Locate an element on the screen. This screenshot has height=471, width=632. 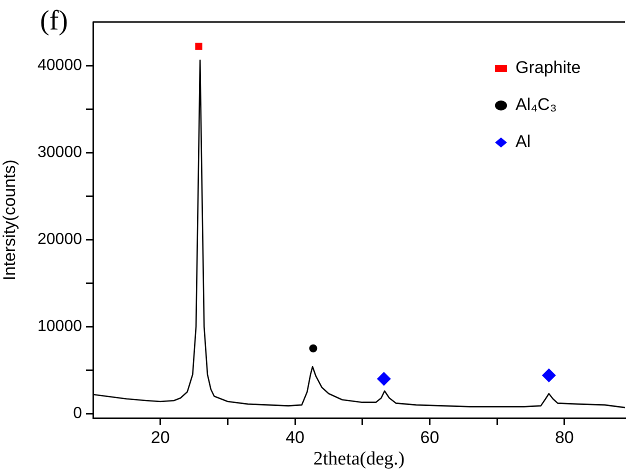
legend-label: Al₄C₃ is located at coordinates (536, 104).